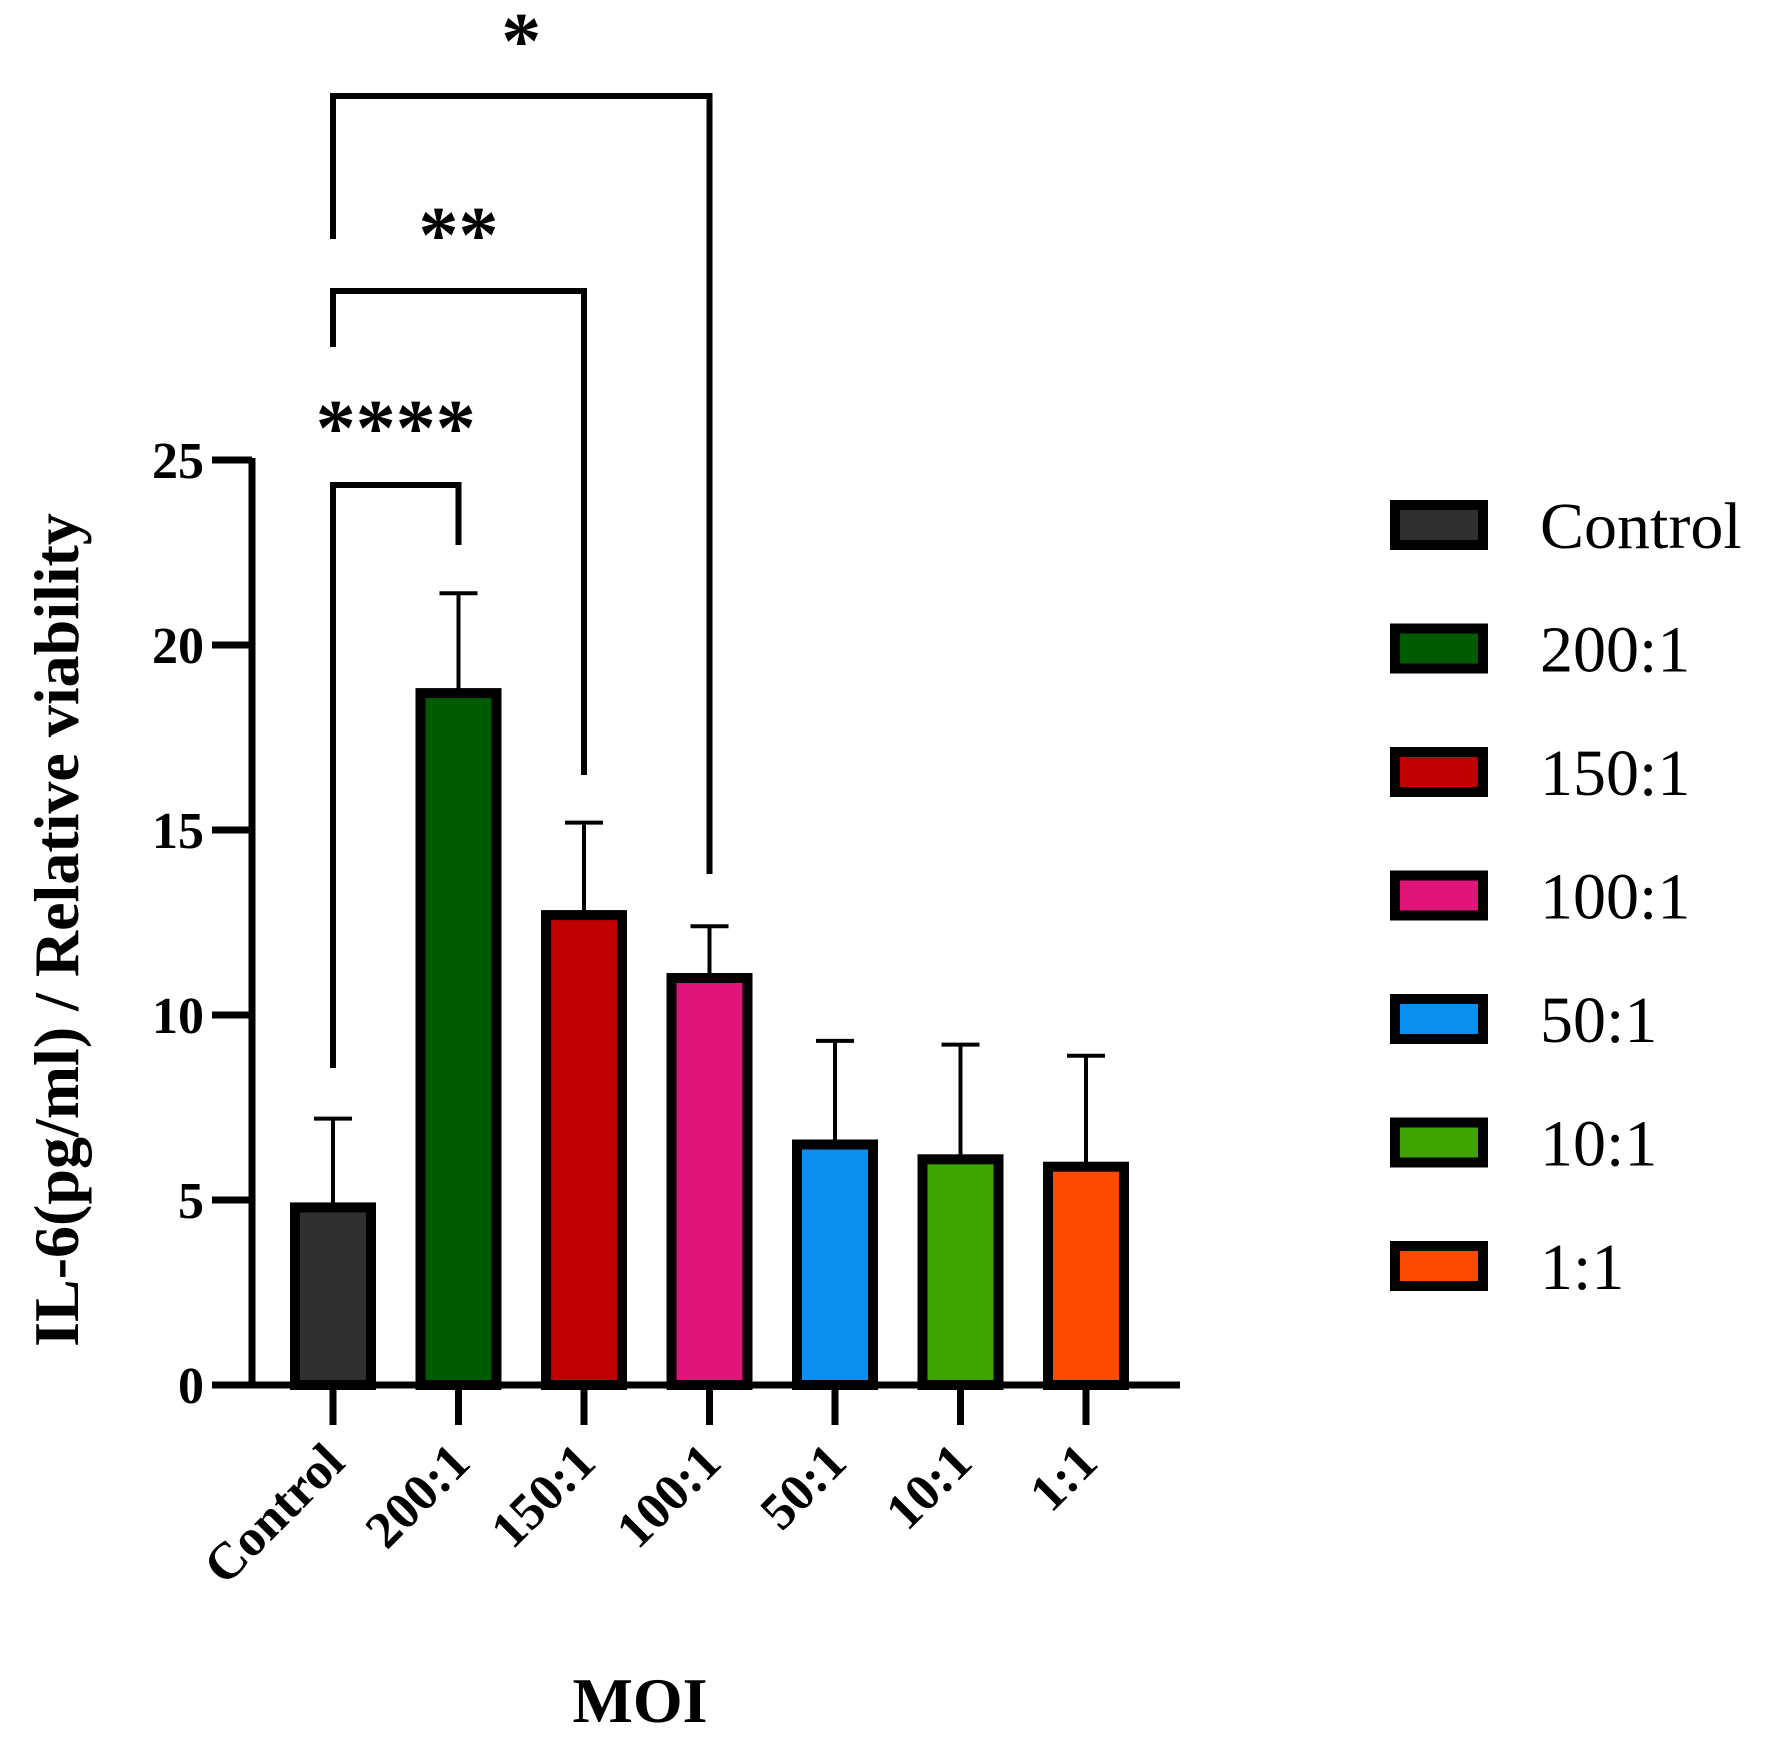 Image resolution: width=1787 pixels, height=1749 pixels. What do you see at coordinates (1063, 1477) in the screenshot?
I see `x-tick-label: 1:1` at bounding box center [1063, 1477].